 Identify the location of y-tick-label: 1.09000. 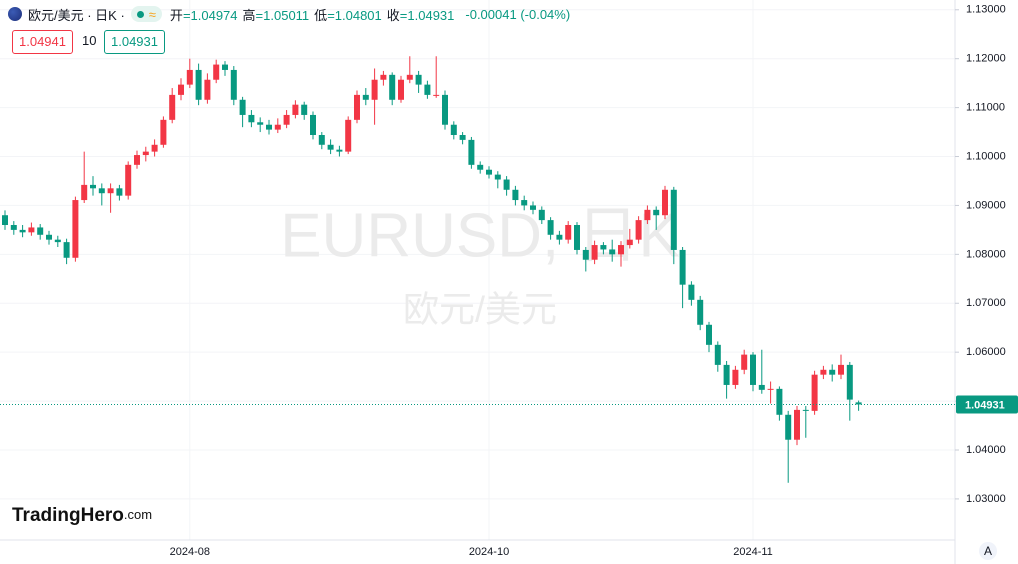
(986, 205).